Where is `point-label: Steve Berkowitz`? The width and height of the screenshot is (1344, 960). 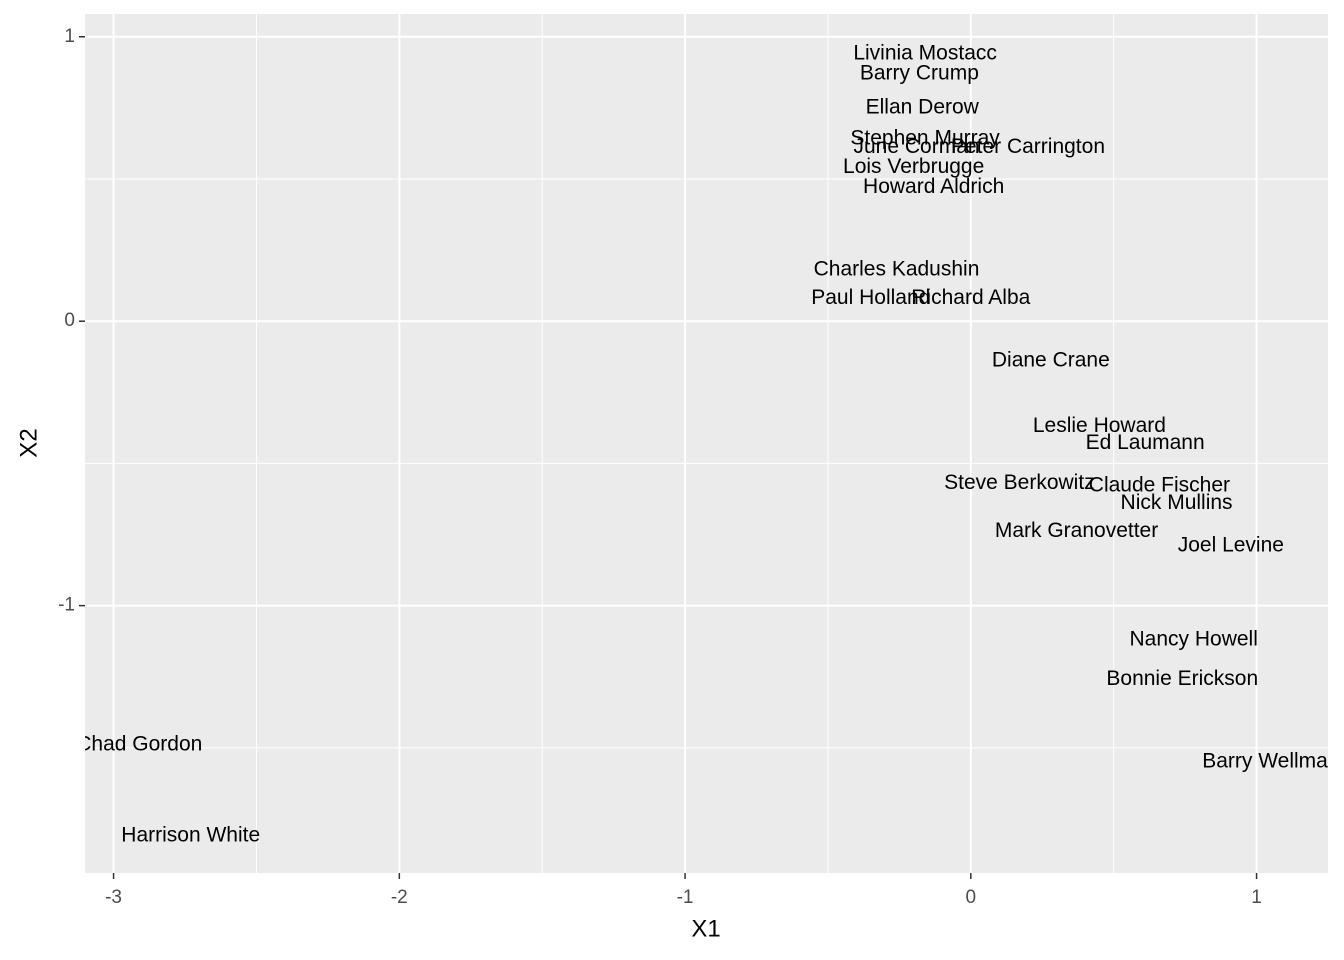 point-label: Steve Berkowitz is located at coordinates (1019, 482).